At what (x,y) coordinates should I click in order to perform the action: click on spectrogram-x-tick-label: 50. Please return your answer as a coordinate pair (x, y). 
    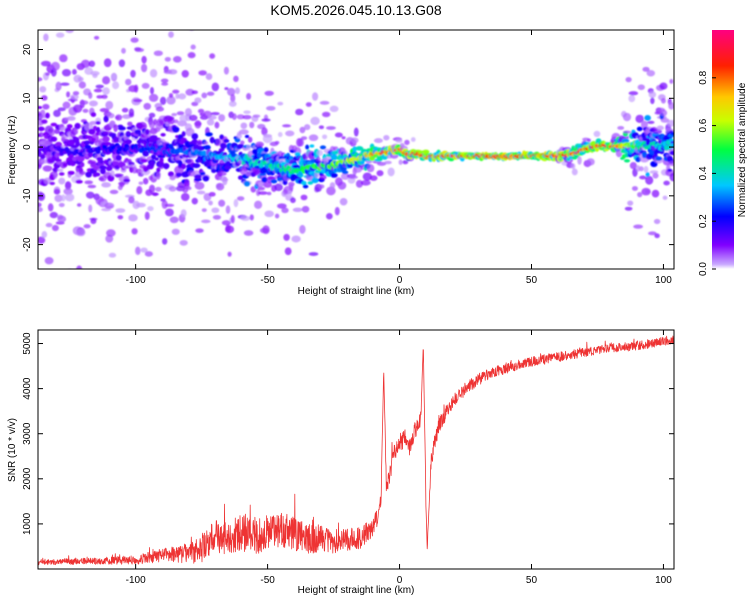
    Looking at the image, I should click on (532, 280).